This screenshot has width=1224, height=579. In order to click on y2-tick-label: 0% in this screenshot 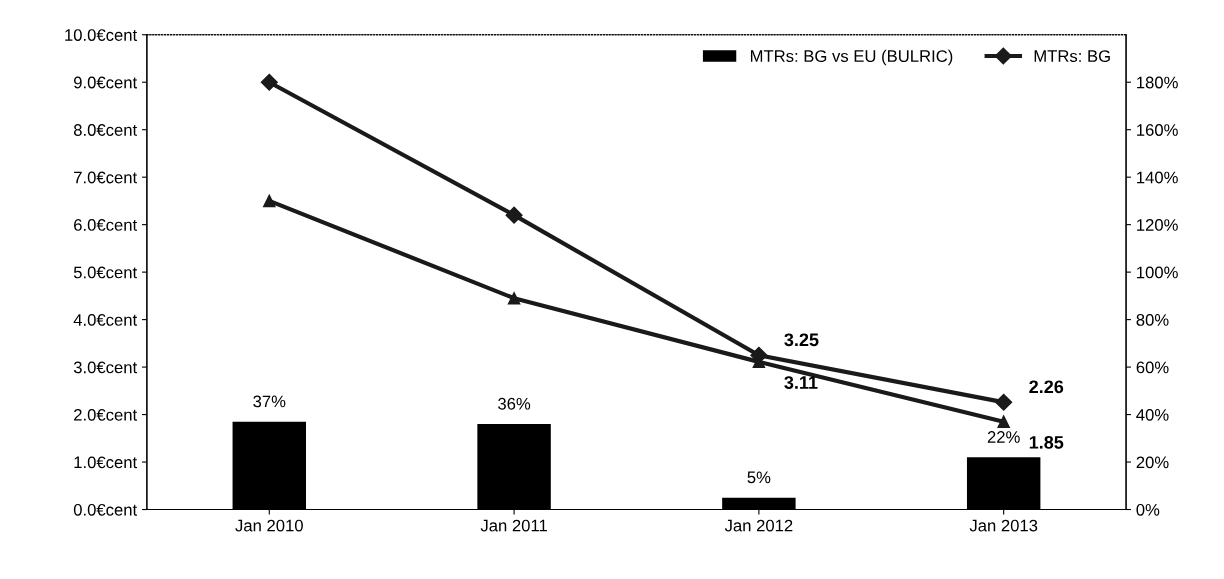, I will do `click(1148, 509)`.